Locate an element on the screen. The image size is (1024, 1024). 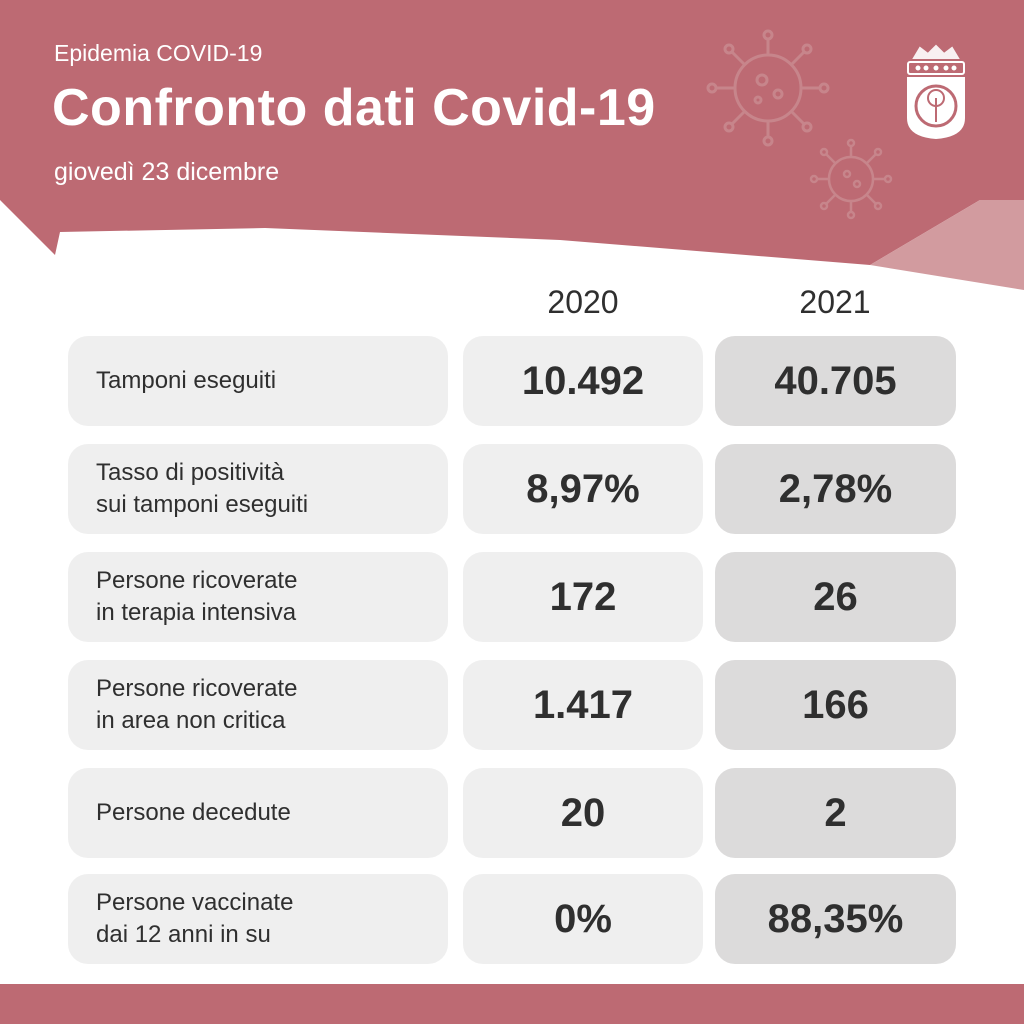
value-2020: 10.492 is located at coordinates (583, 381).